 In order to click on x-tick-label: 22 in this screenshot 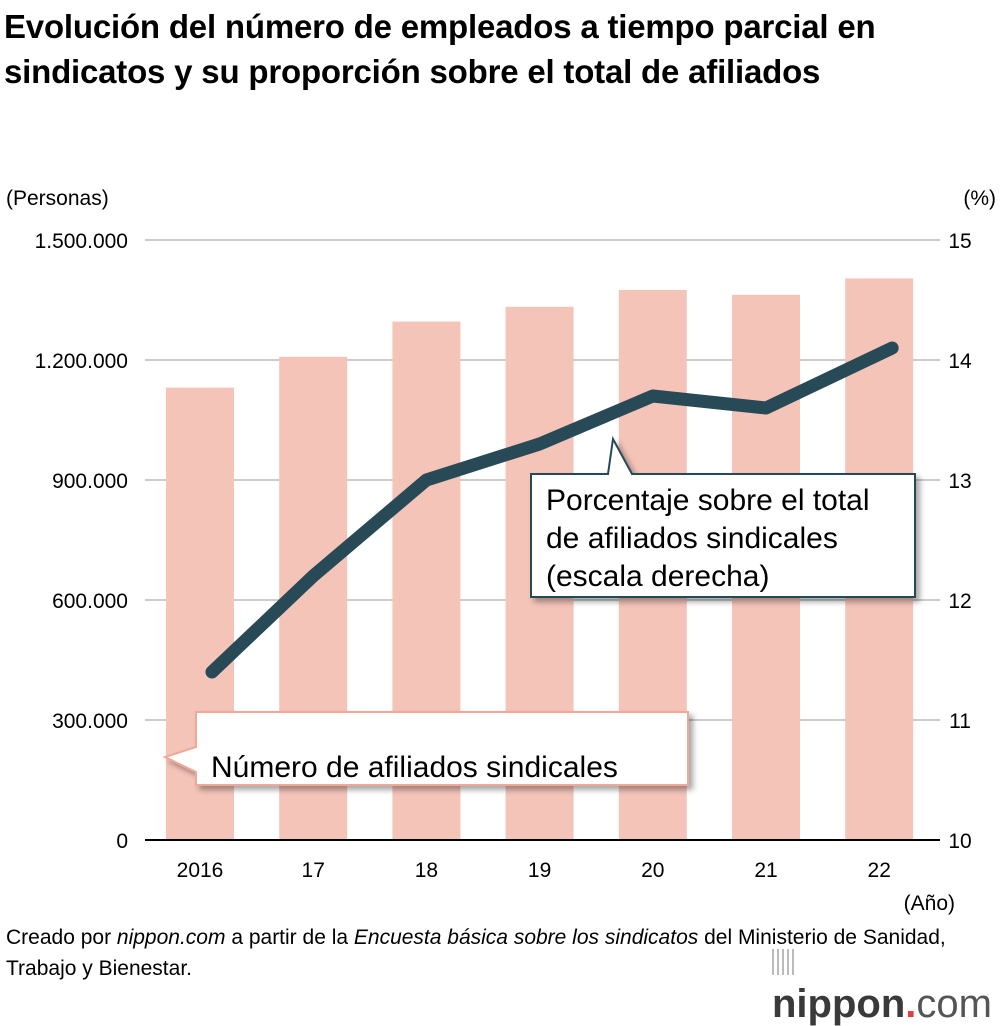, I will do `click(879, 870)`.